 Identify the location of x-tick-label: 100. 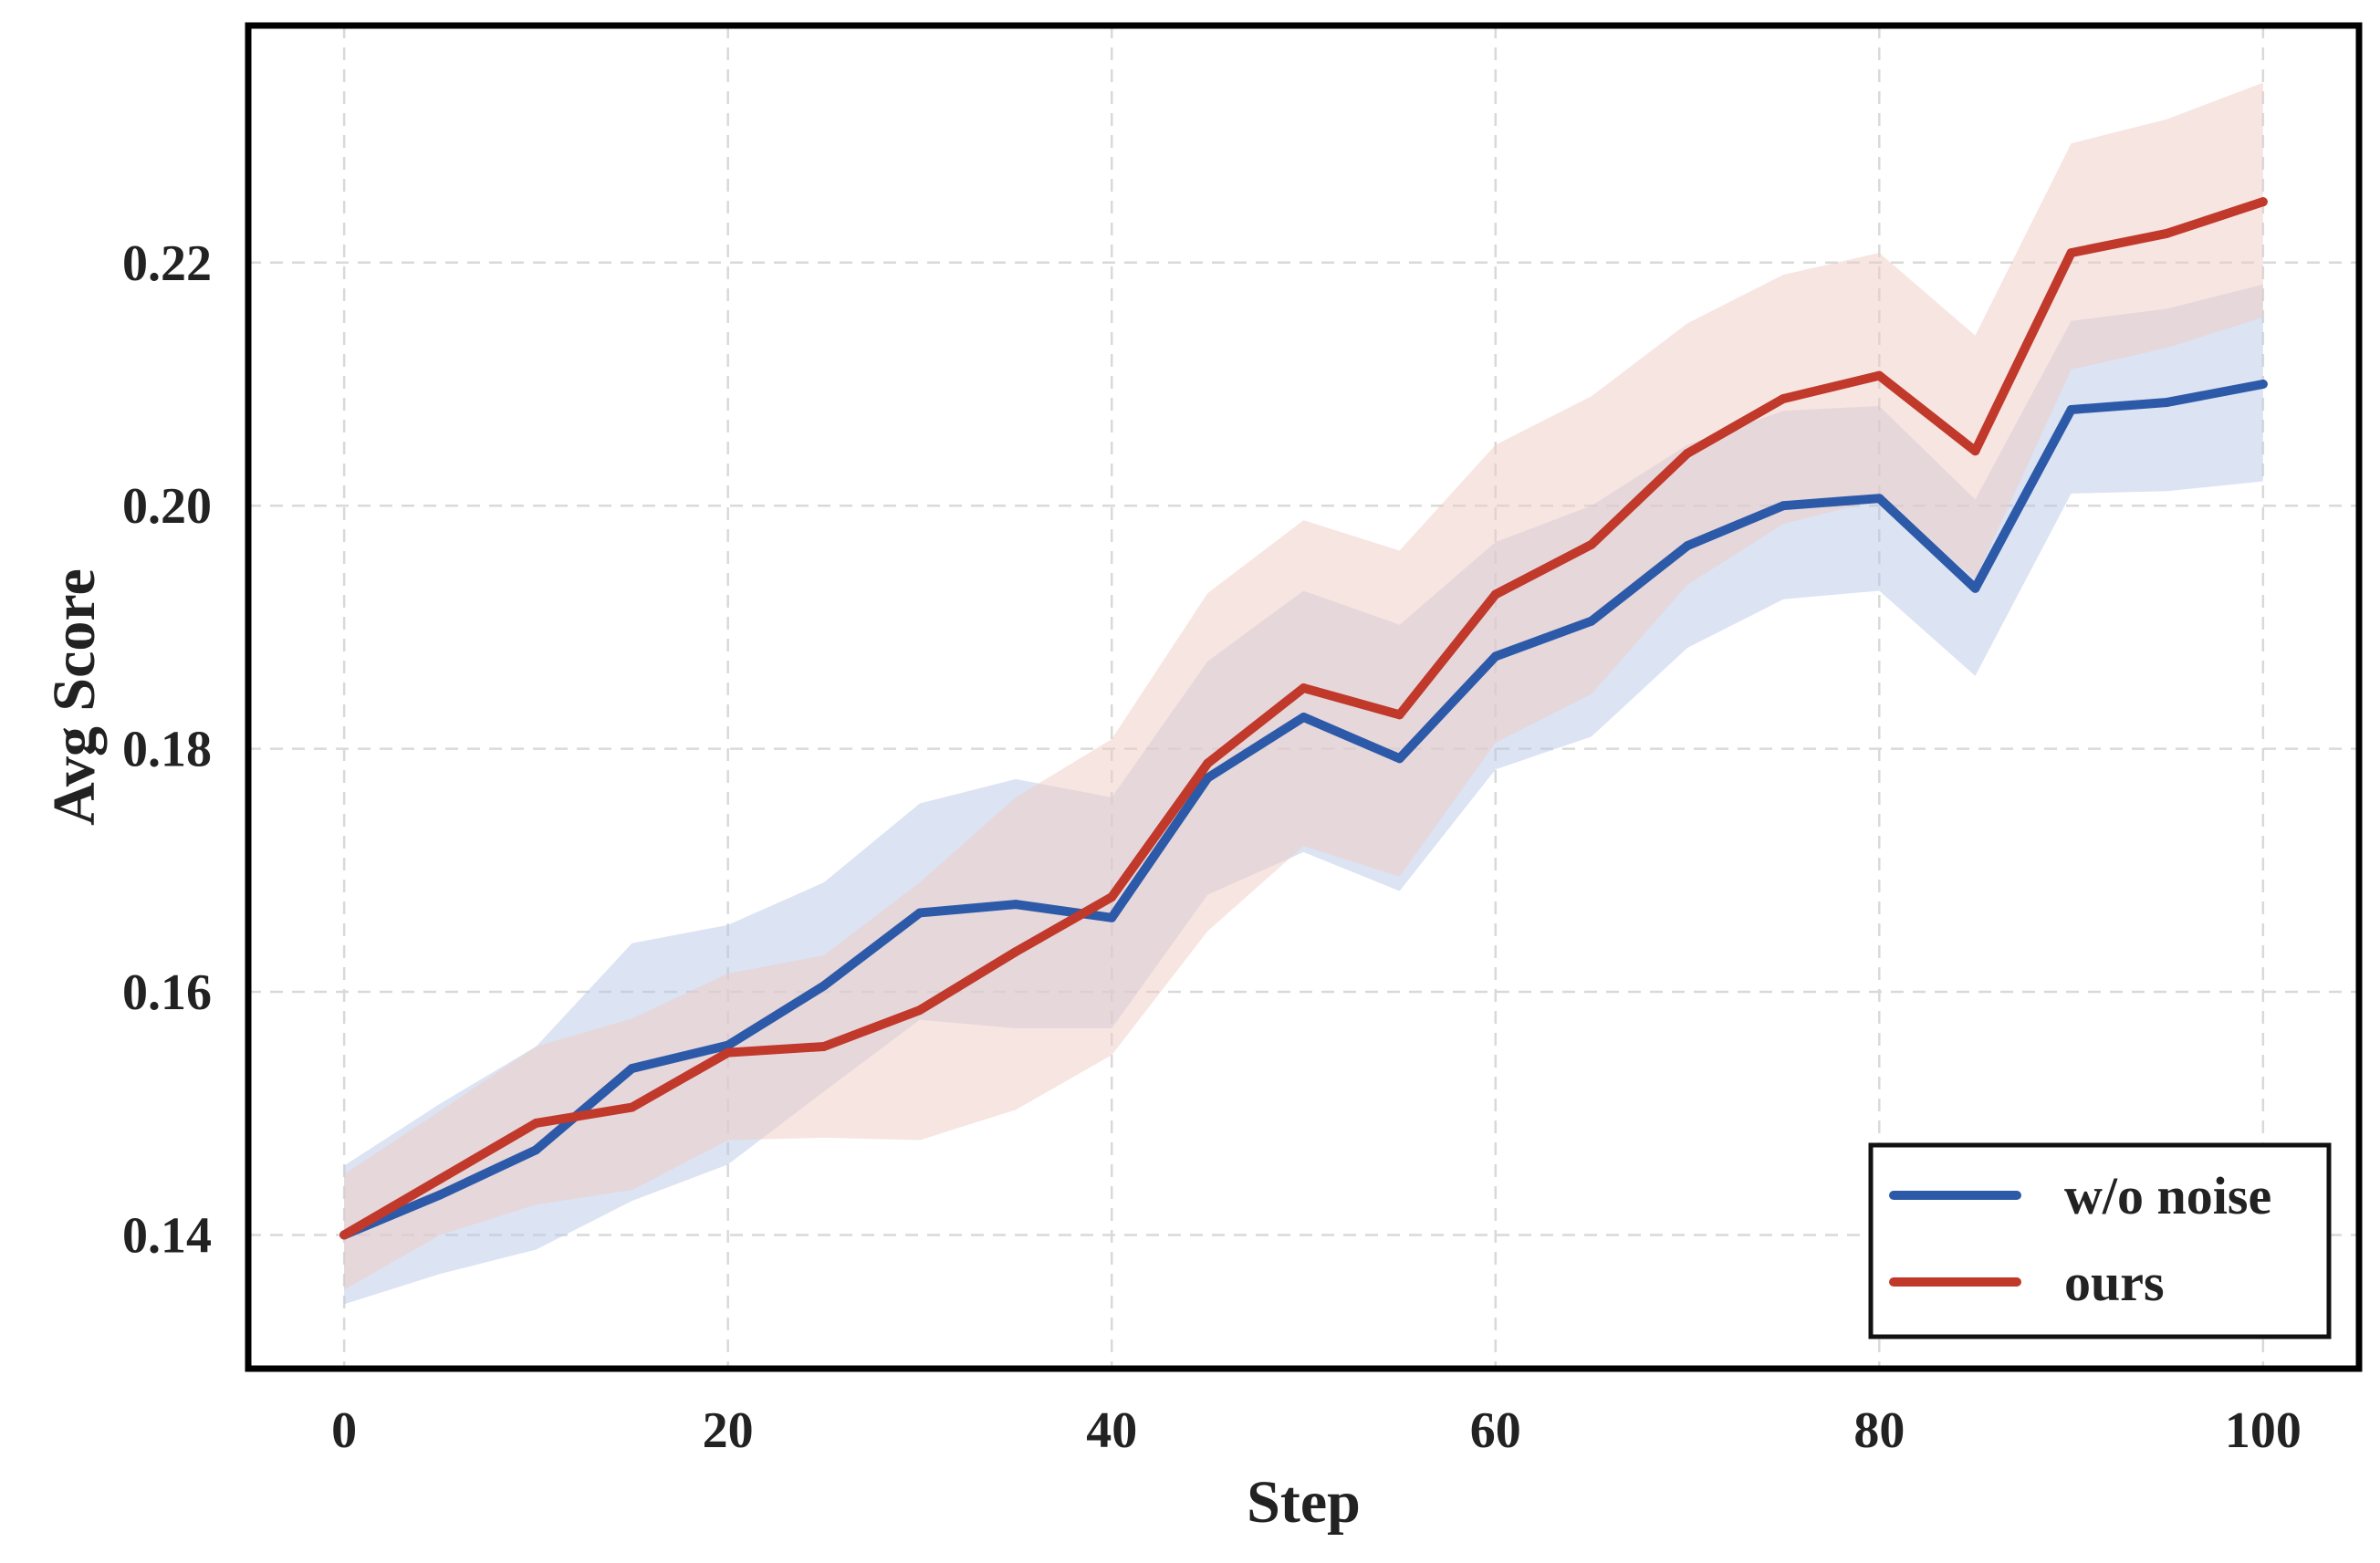
(2263, 1431).